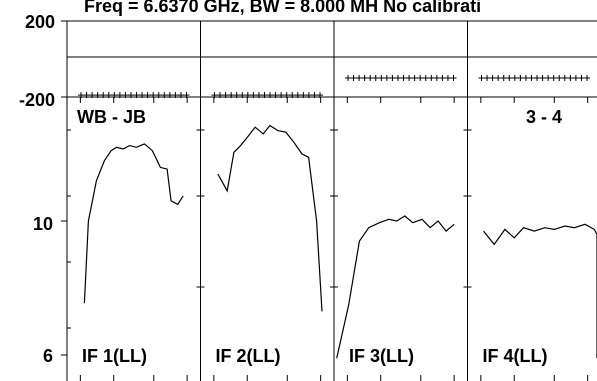 The width and height of the screenshot is (597, 381). I want to click on panel-label: IF 4(LL), so click(515, 356).